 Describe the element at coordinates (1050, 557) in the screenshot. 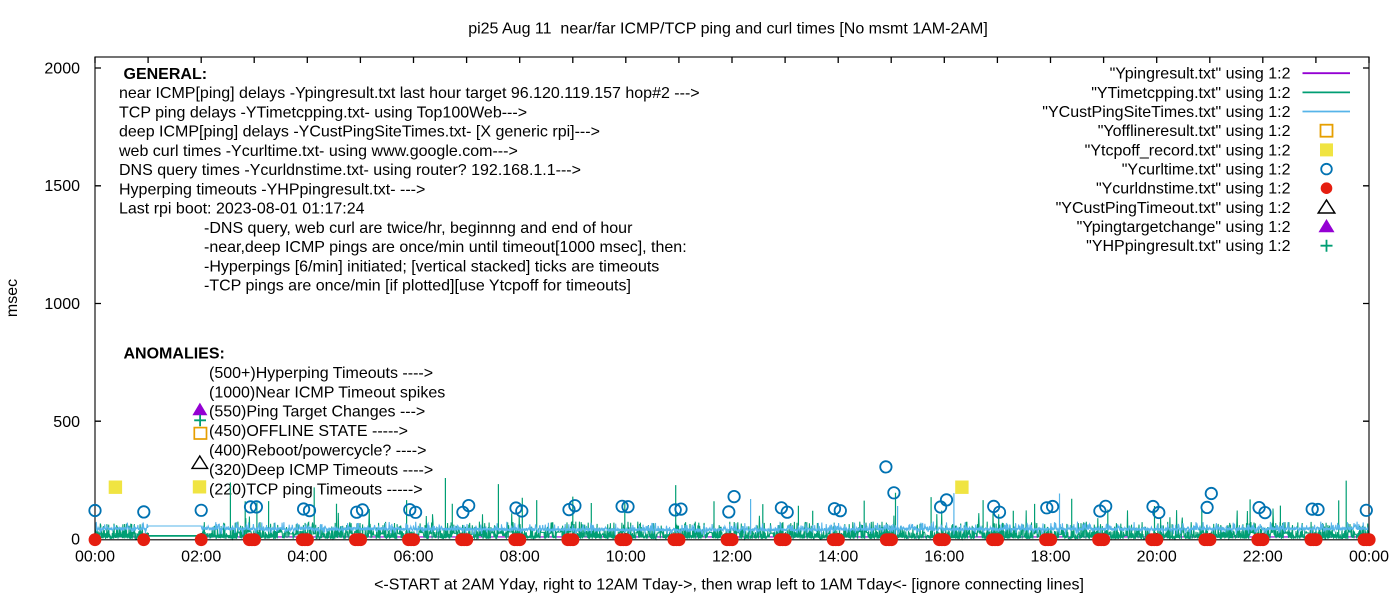

I see `svg-text: 18:00` at that location.